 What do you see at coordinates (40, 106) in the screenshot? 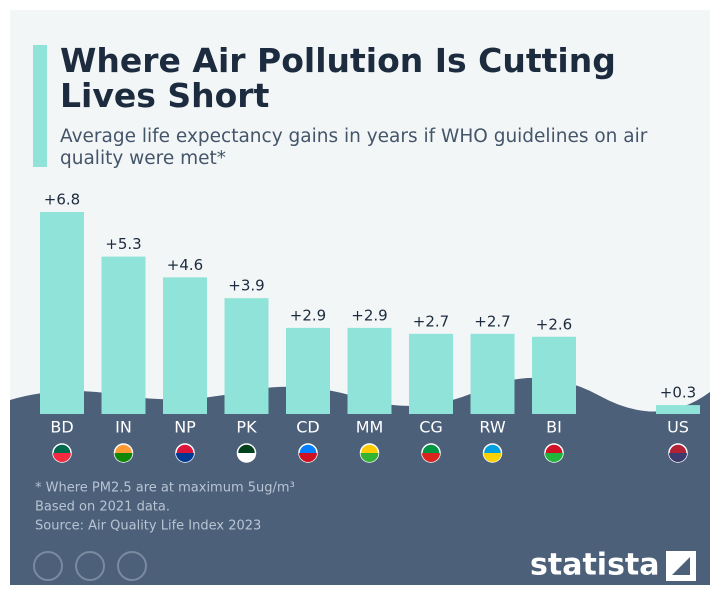
I see `accent-bar` at bounding box center [40, 106].